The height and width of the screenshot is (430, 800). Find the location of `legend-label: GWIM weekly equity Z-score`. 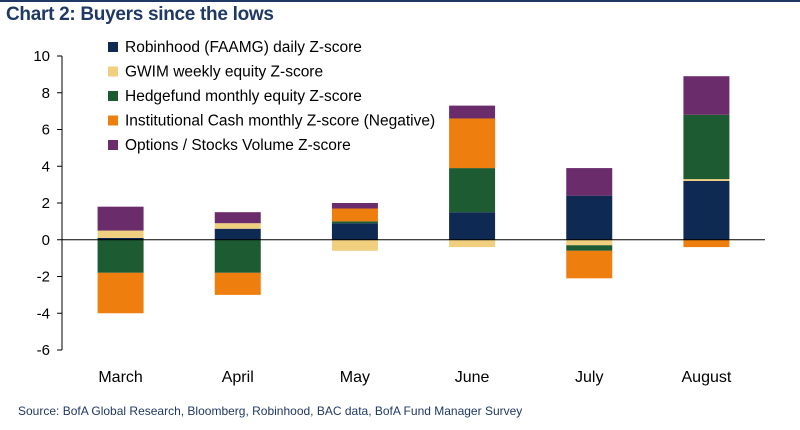

legend-label: GWIM weekly equity Z-score is located at coordinates (224, 72).